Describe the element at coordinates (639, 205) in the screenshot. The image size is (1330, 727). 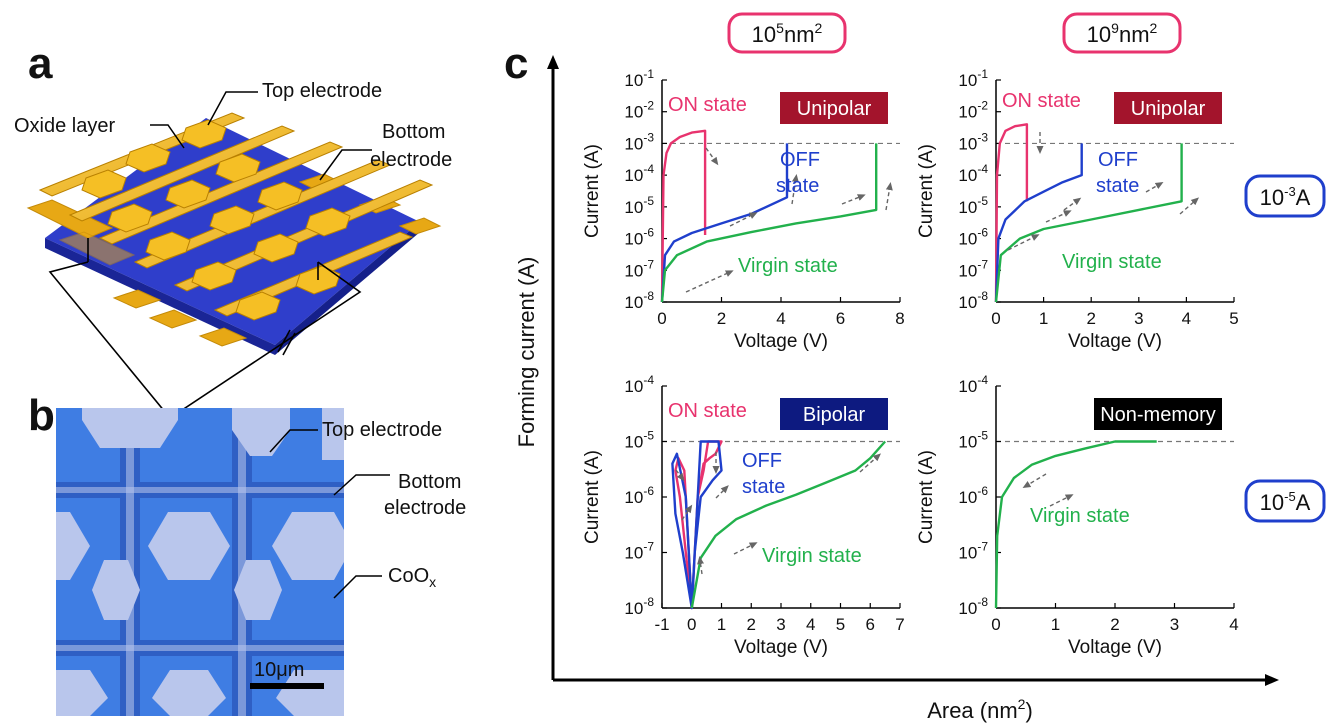
I see `y-tick-label: 10⁻⁵` at that location.